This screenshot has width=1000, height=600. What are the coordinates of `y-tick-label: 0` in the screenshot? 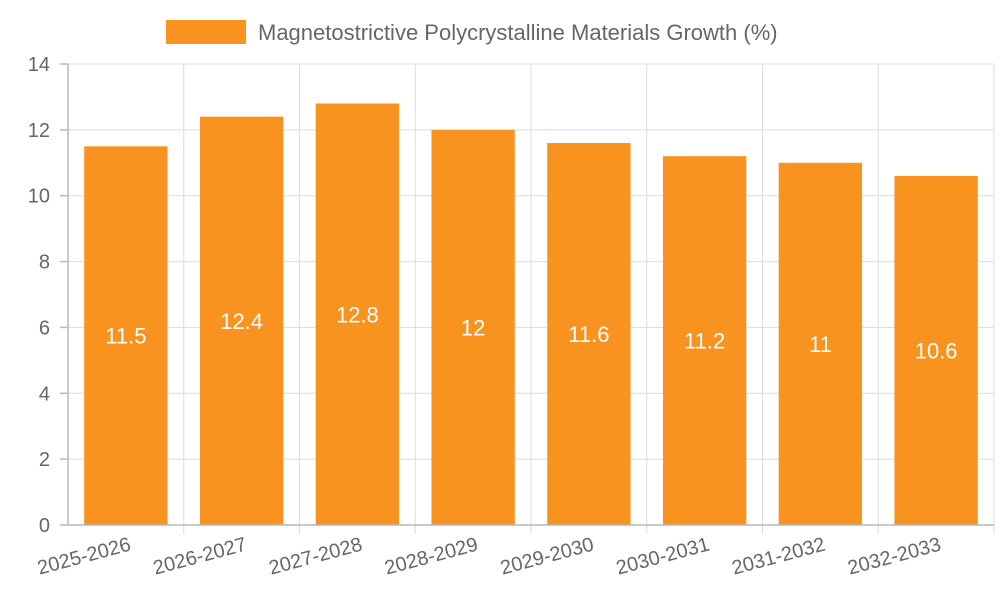 It's located at (44, 526).